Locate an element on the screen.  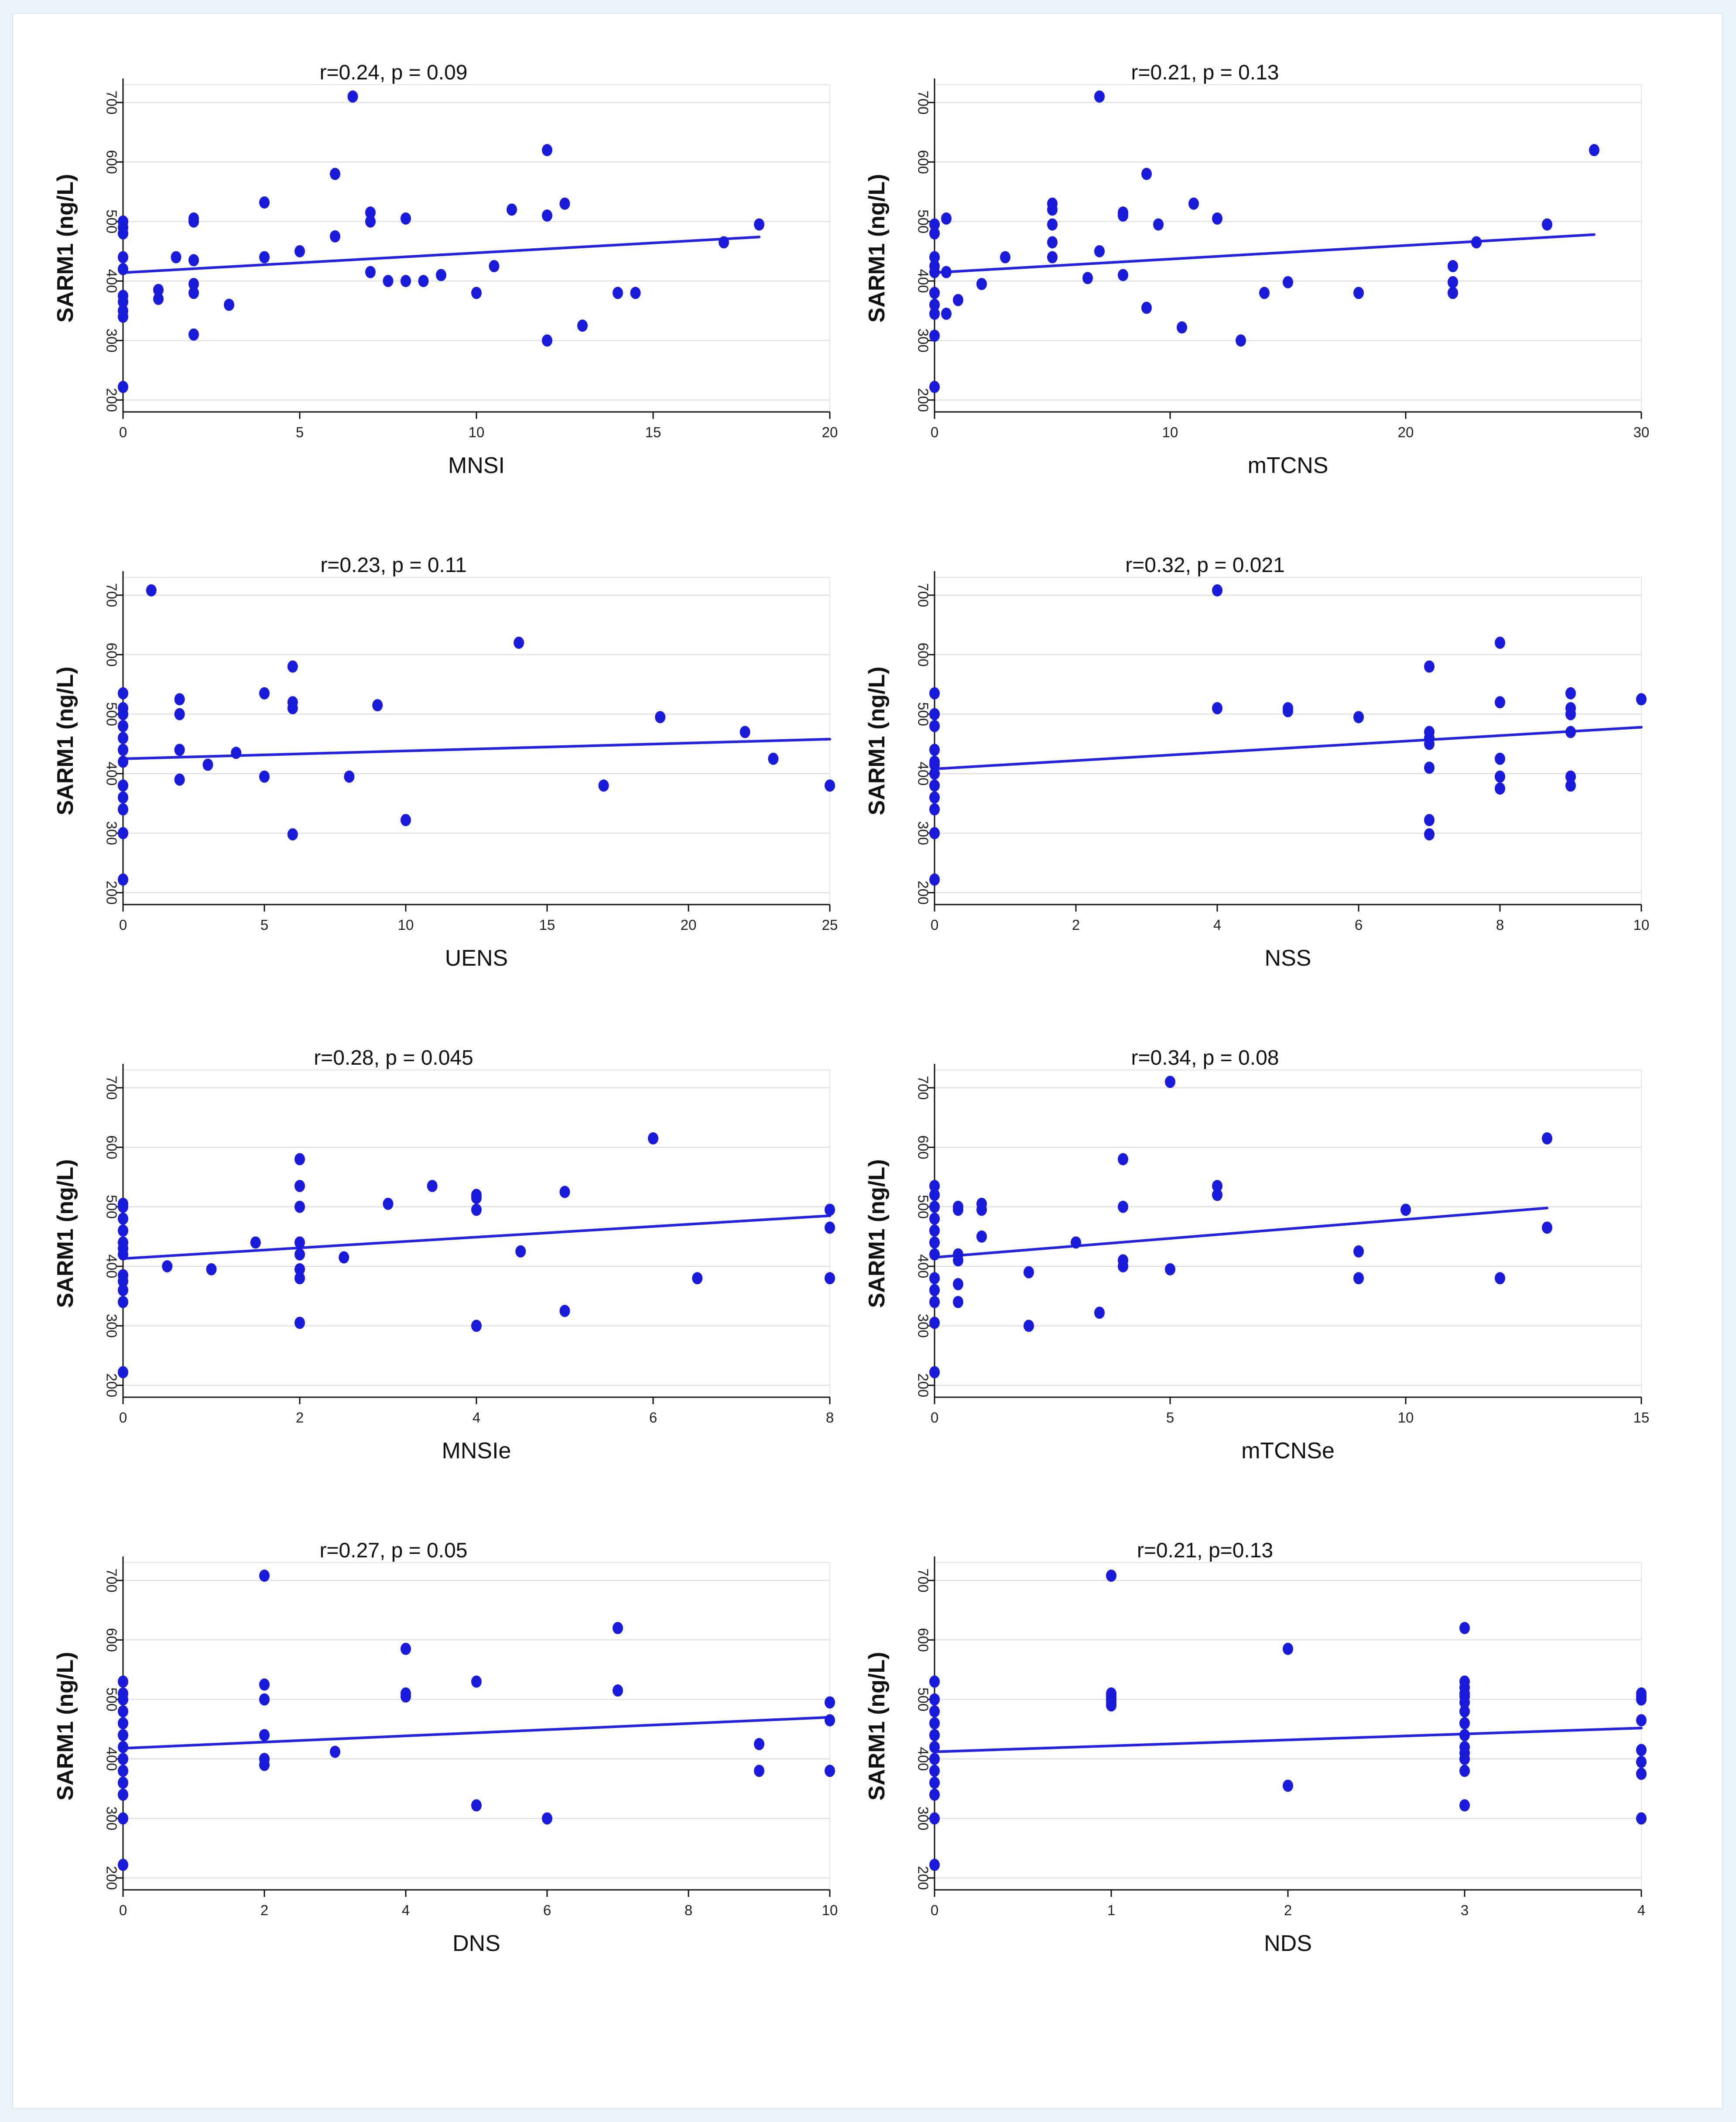
x-tick-label: 10 is located at coordinates (477, 432).